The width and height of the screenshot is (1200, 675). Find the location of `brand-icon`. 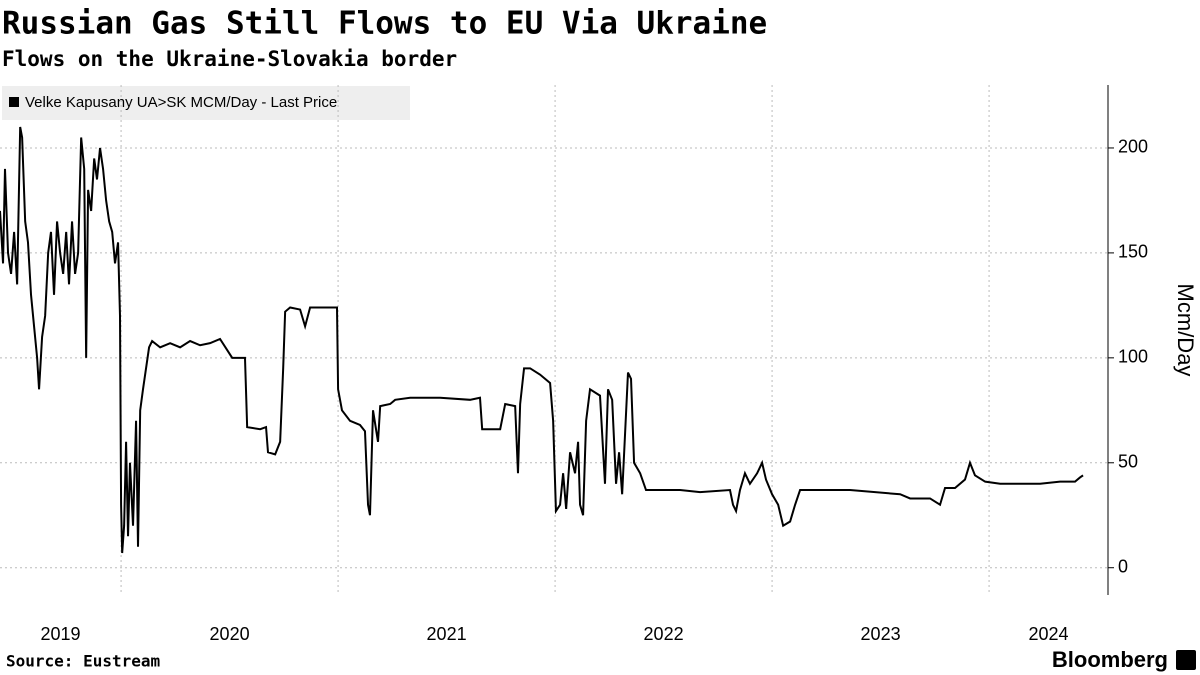

brand-icon is located at coordinates (1186, 660).